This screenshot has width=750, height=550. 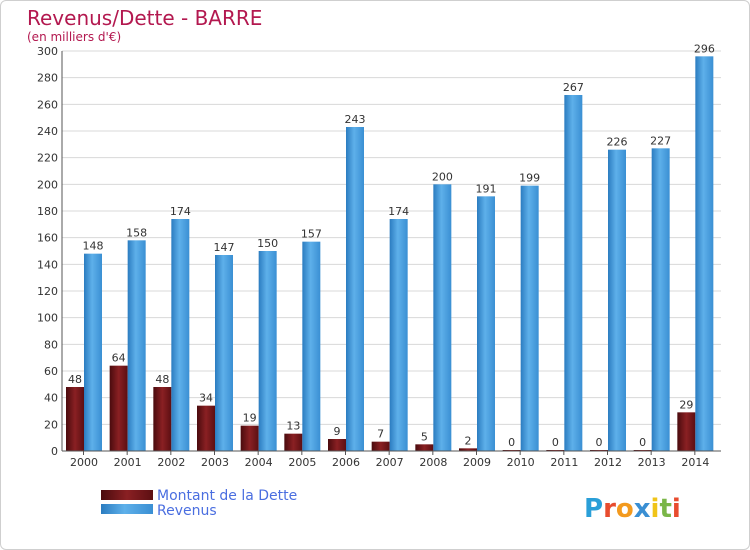 What do you see at coordinates (187, 511) in the screenshot?
I see `legend-label-revenue: Revenus` at bounding box center [187, 511].